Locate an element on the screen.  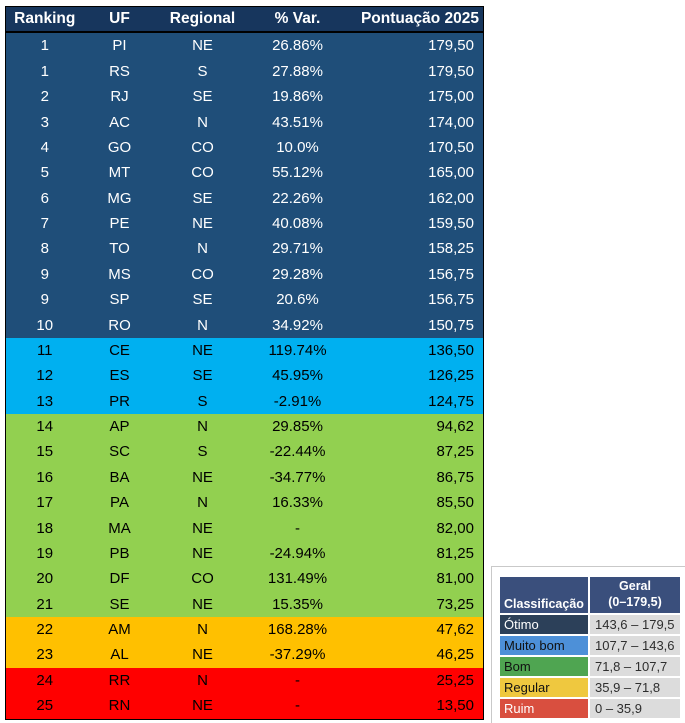
cell-uf: RN is located at coordinates (119, 706).